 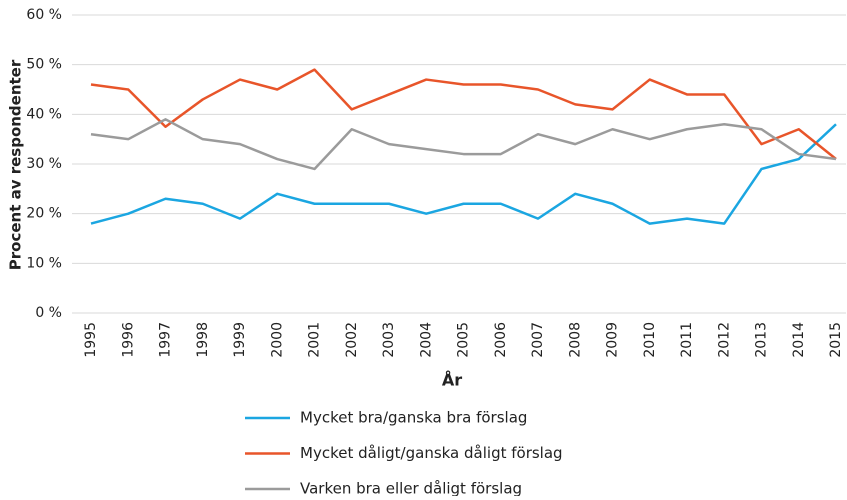 What do you see at coordinates (352, 340) in the screenshot?
I see `x-tick-label: 2002` at bounding box center [352, 340].